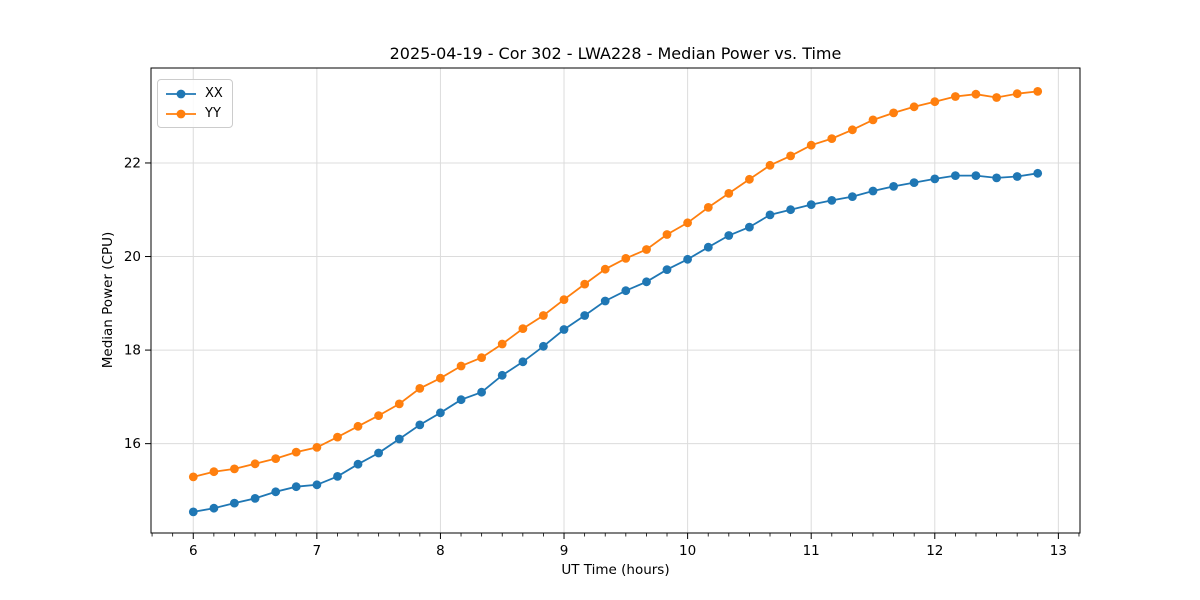 This screenshot has width=1200, height=600. I want to click on x-tick-label: 9, so click(564, 551).